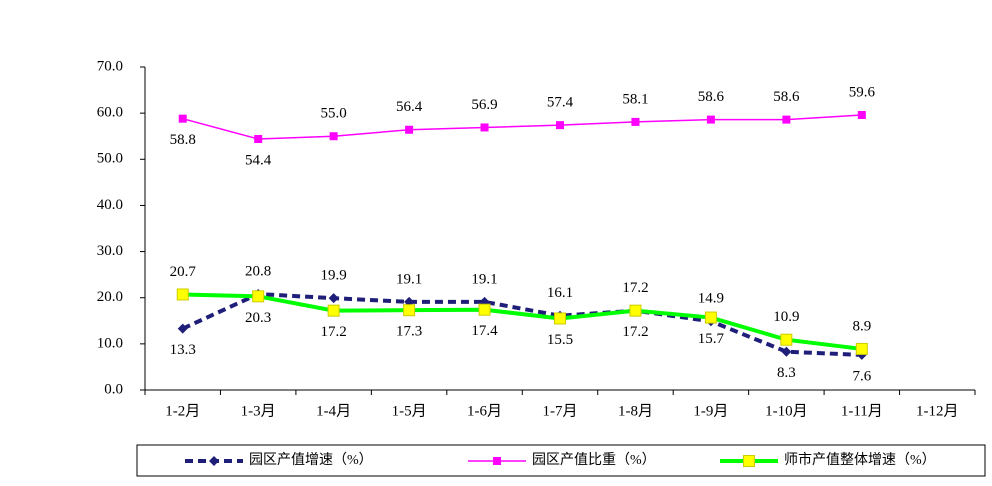 Image resolution: width=992 pixels, height=486 pixels. What do you see at coordinates (258, 160) in the screenshot?
I see `data-label: 54.4` at bounding box center [258, 160].